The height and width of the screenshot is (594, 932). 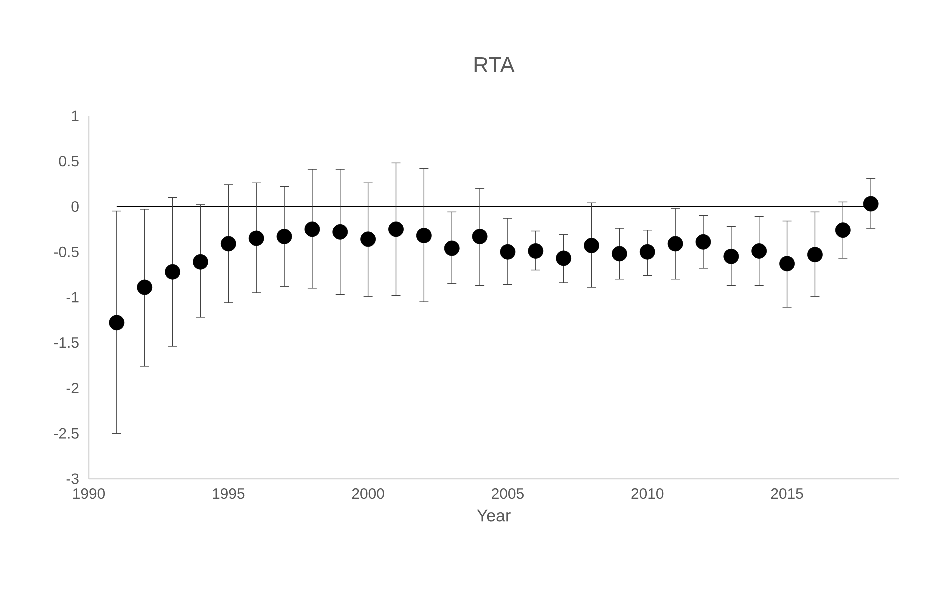 I want to click on x-tick-label: 1990, so click(x=90, y=494).